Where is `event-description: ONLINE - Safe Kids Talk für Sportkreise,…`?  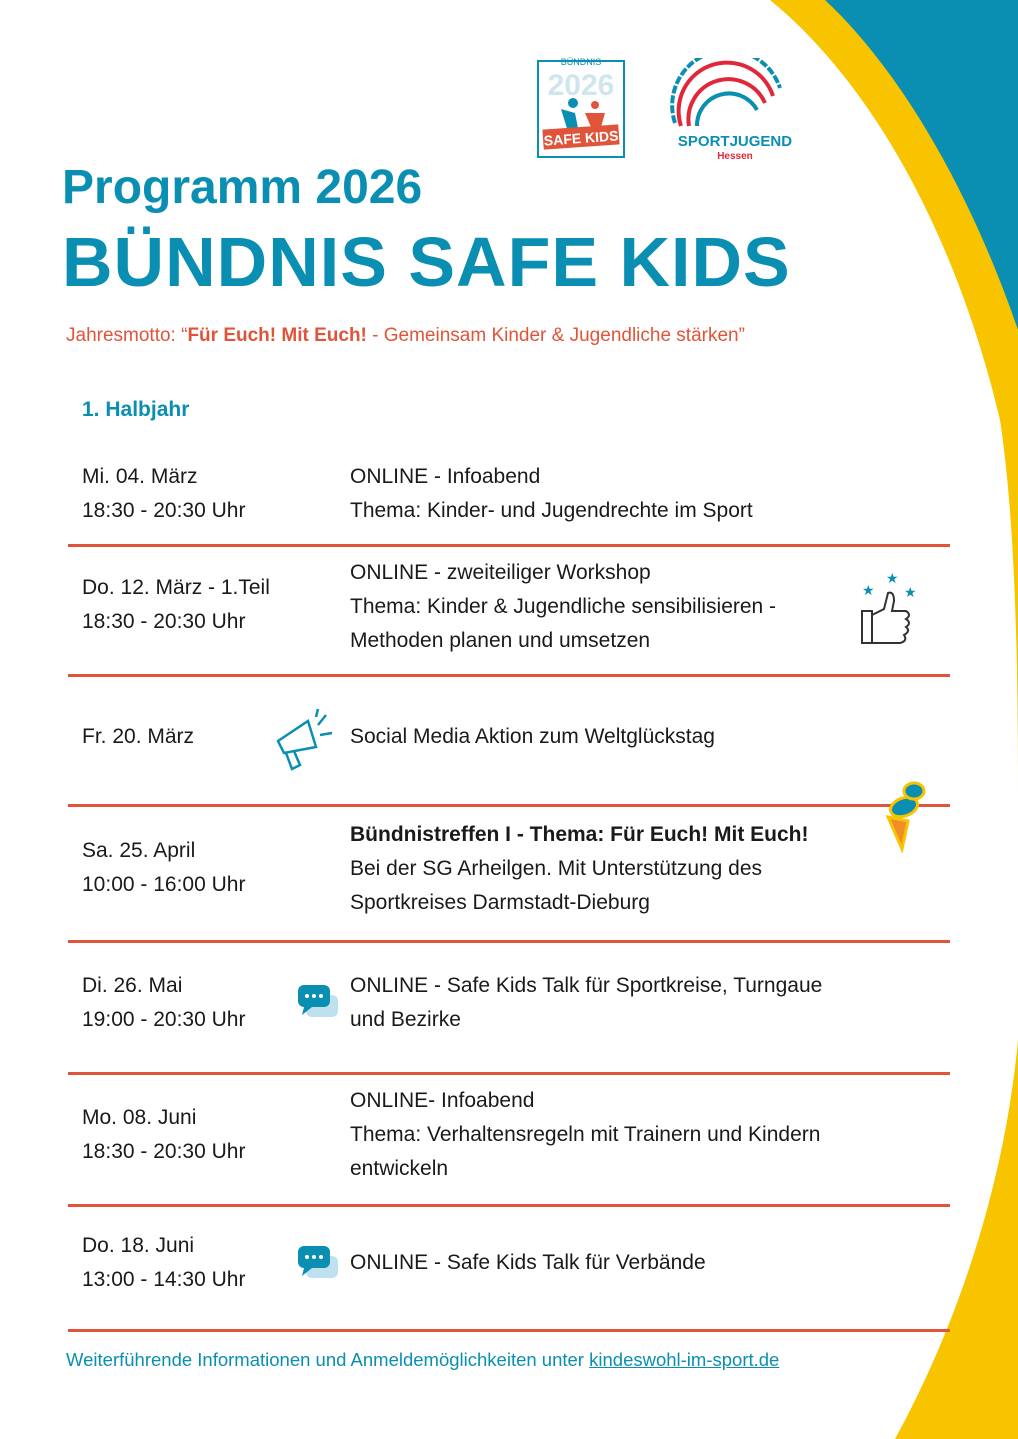 event-description: ONLINE - Safe Kids Talk für Sportkreise,… is located at coordinates (586, 1003).